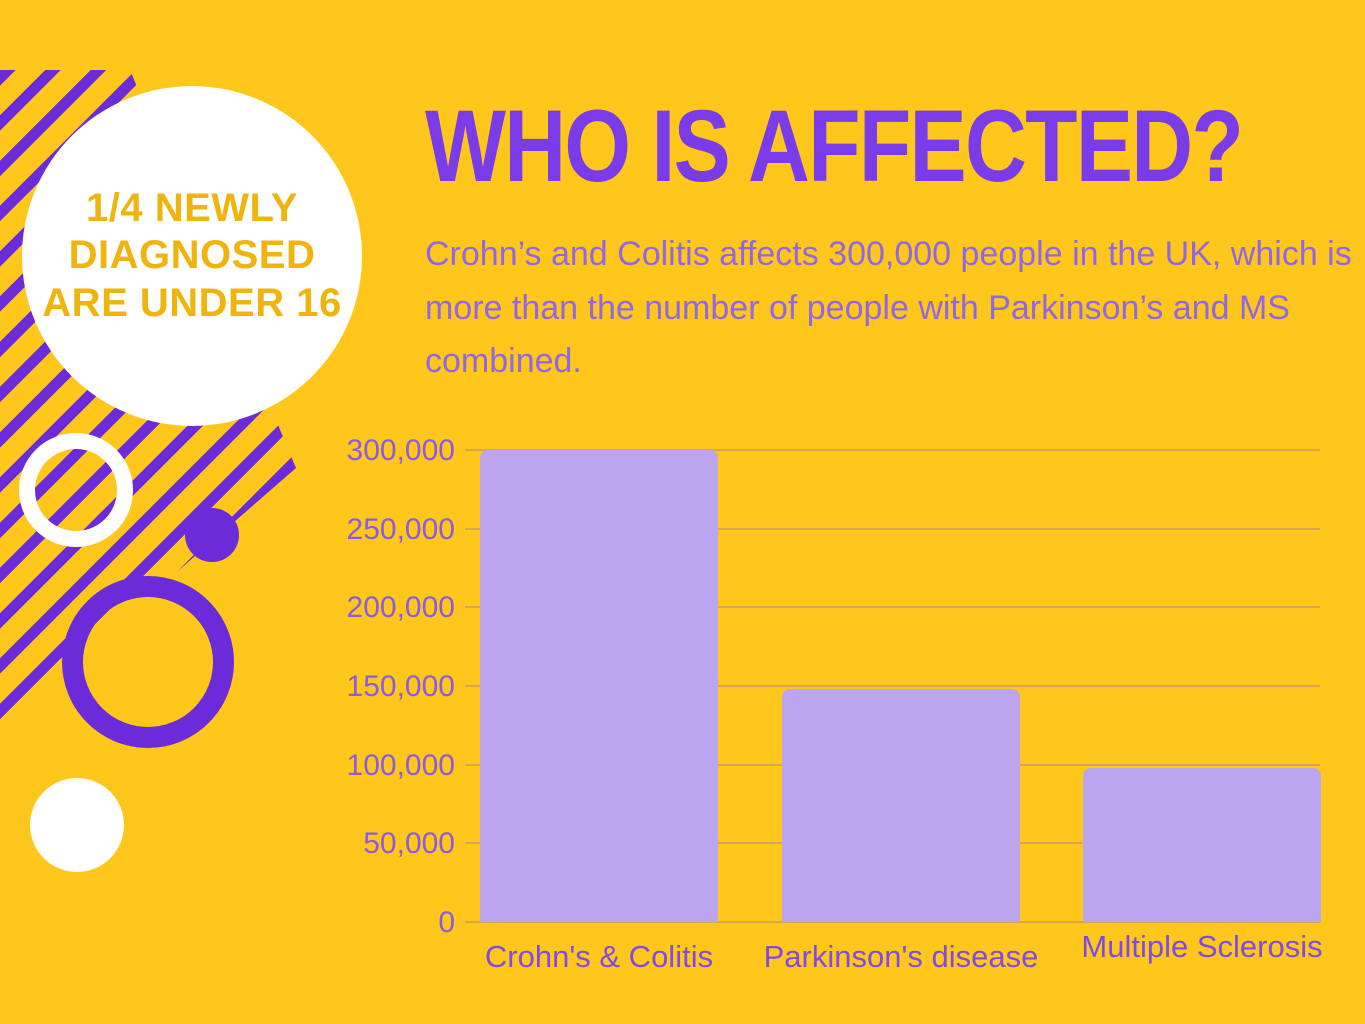 The width and height of the screenshot is (1365, 1024). What do you see at coordinates (77, 825) in the screenshot?
I see `white-dot-icon` at bounding box center [77, 825].